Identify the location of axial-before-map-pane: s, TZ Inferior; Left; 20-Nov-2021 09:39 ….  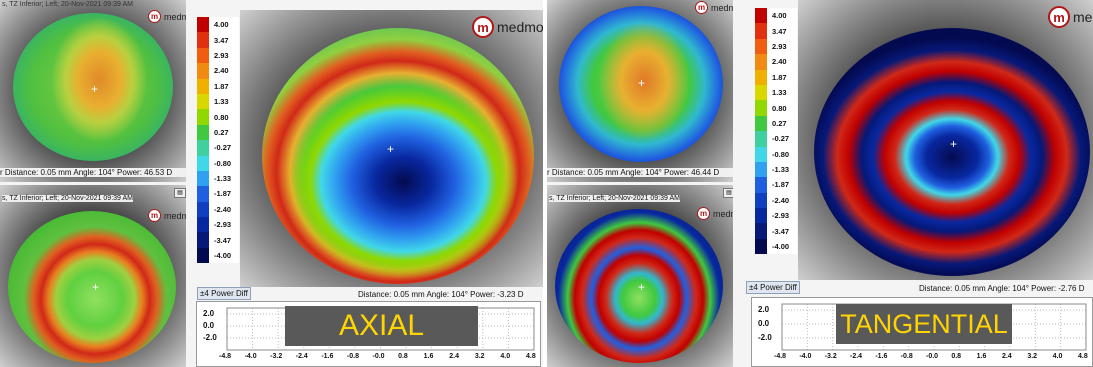
(93, 91).